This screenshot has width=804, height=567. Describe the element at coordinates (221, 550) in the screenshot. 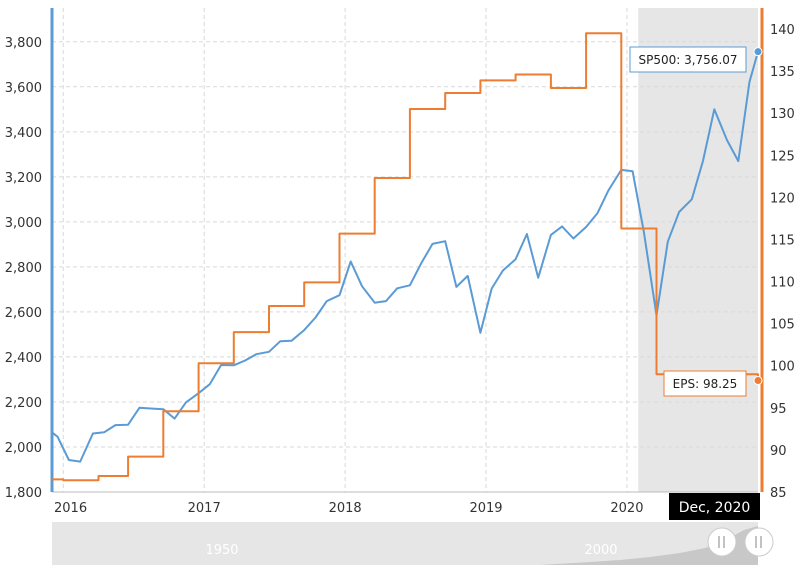

I see `navigator-label-1950: 1950` at that location.